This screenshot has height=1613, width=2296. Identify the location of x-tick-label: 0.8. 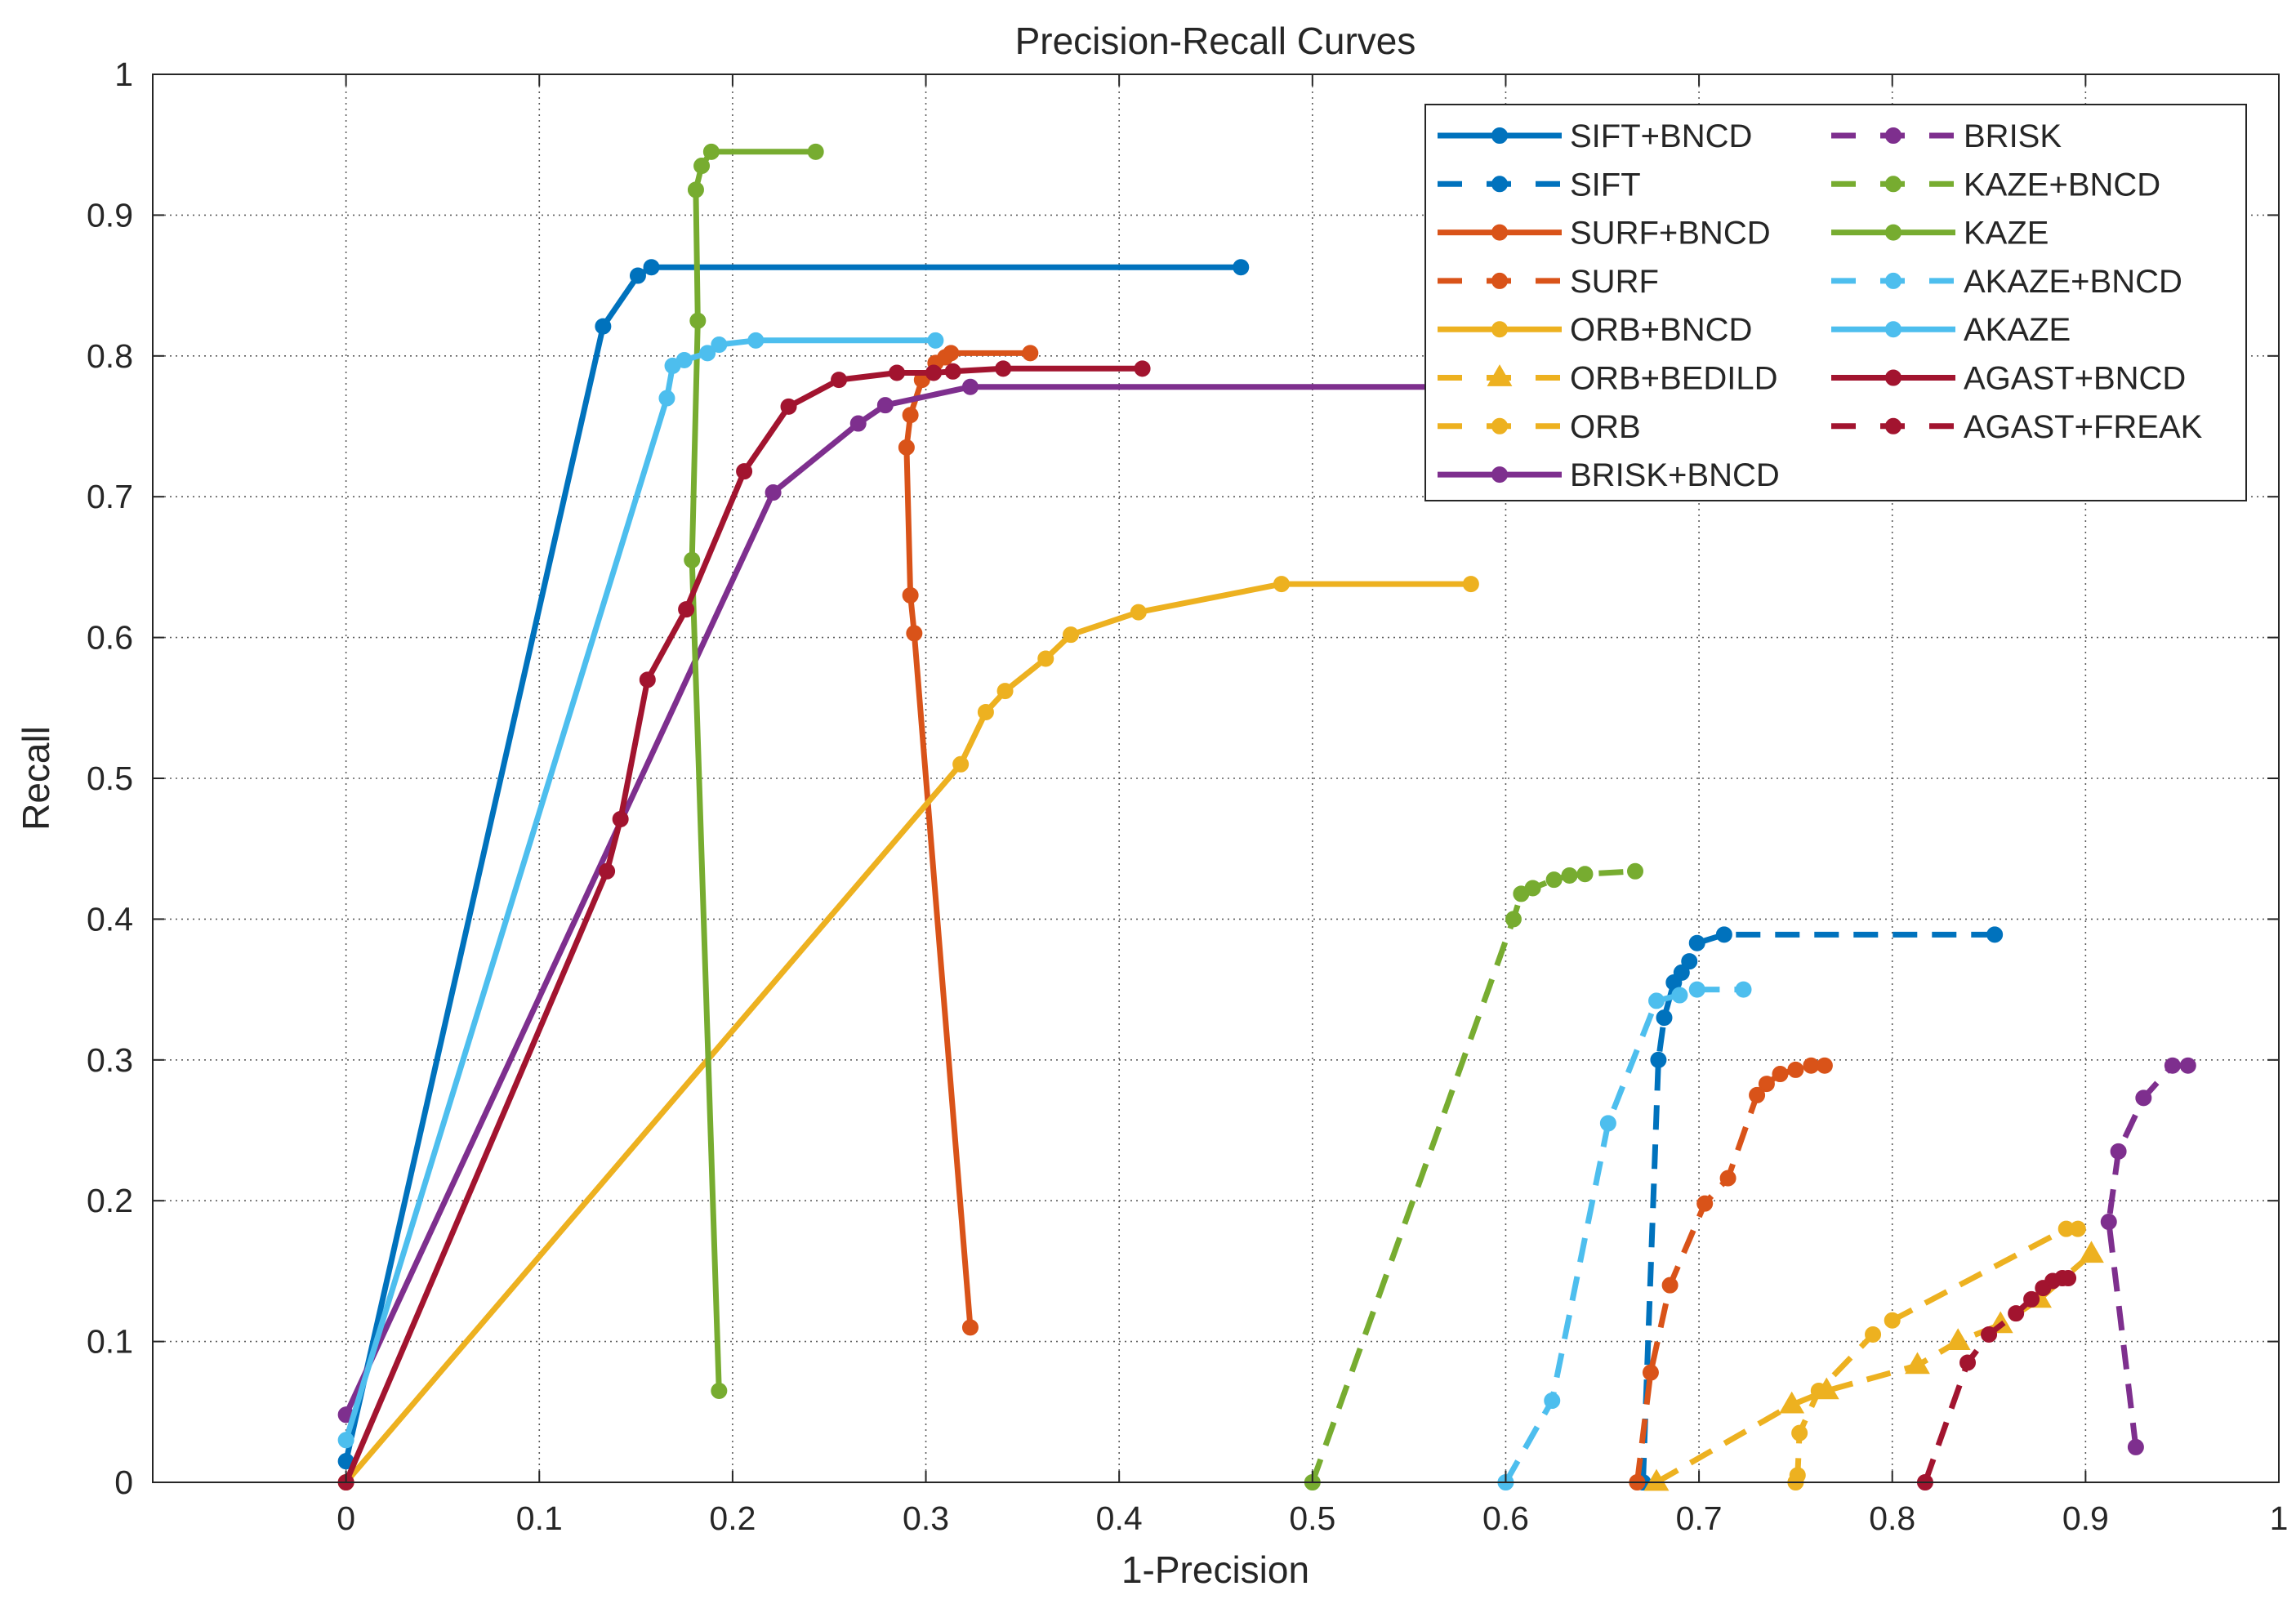
(1892, 1518).